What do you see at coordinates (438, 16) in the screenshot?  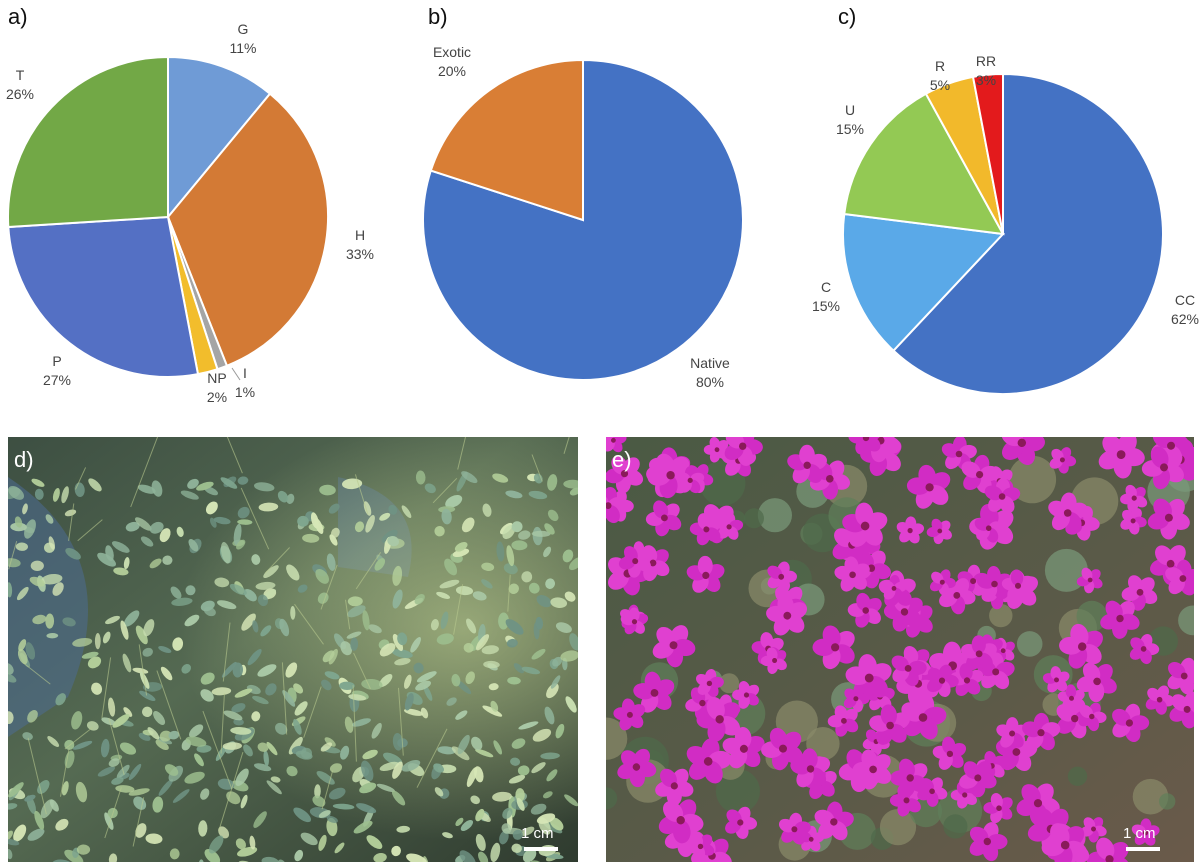 I see `panel-label-b: b)` at bounding box center [438, 16].